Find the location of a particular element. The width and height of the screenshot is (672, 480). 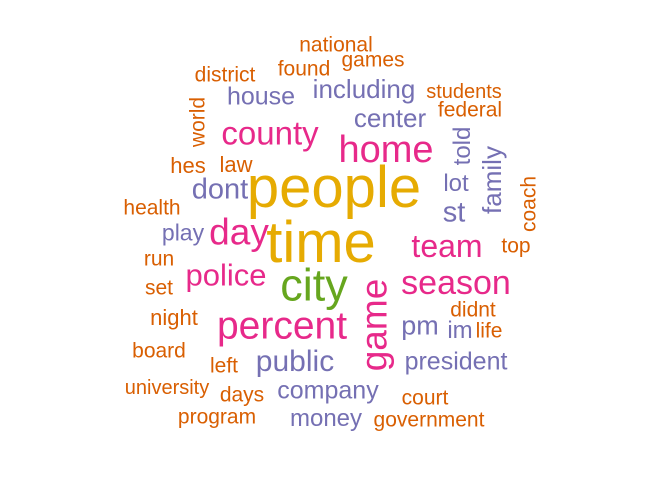

word-money: money is located at coordinates (326, 418).